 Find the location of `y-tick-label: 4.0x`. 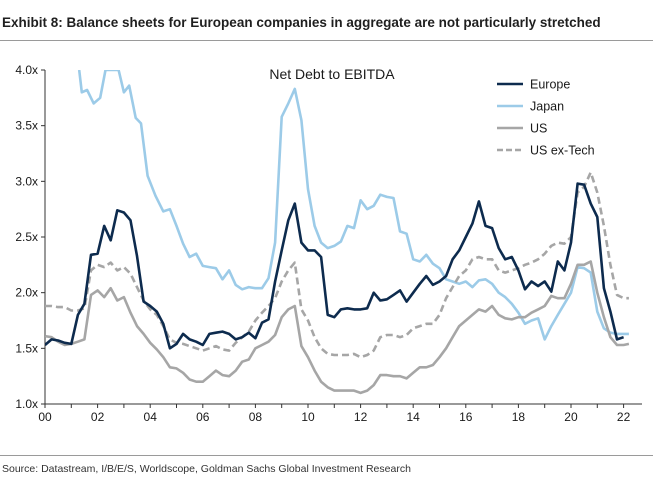

y-tick-label: 4.0x is located at coordinates (26, 70).